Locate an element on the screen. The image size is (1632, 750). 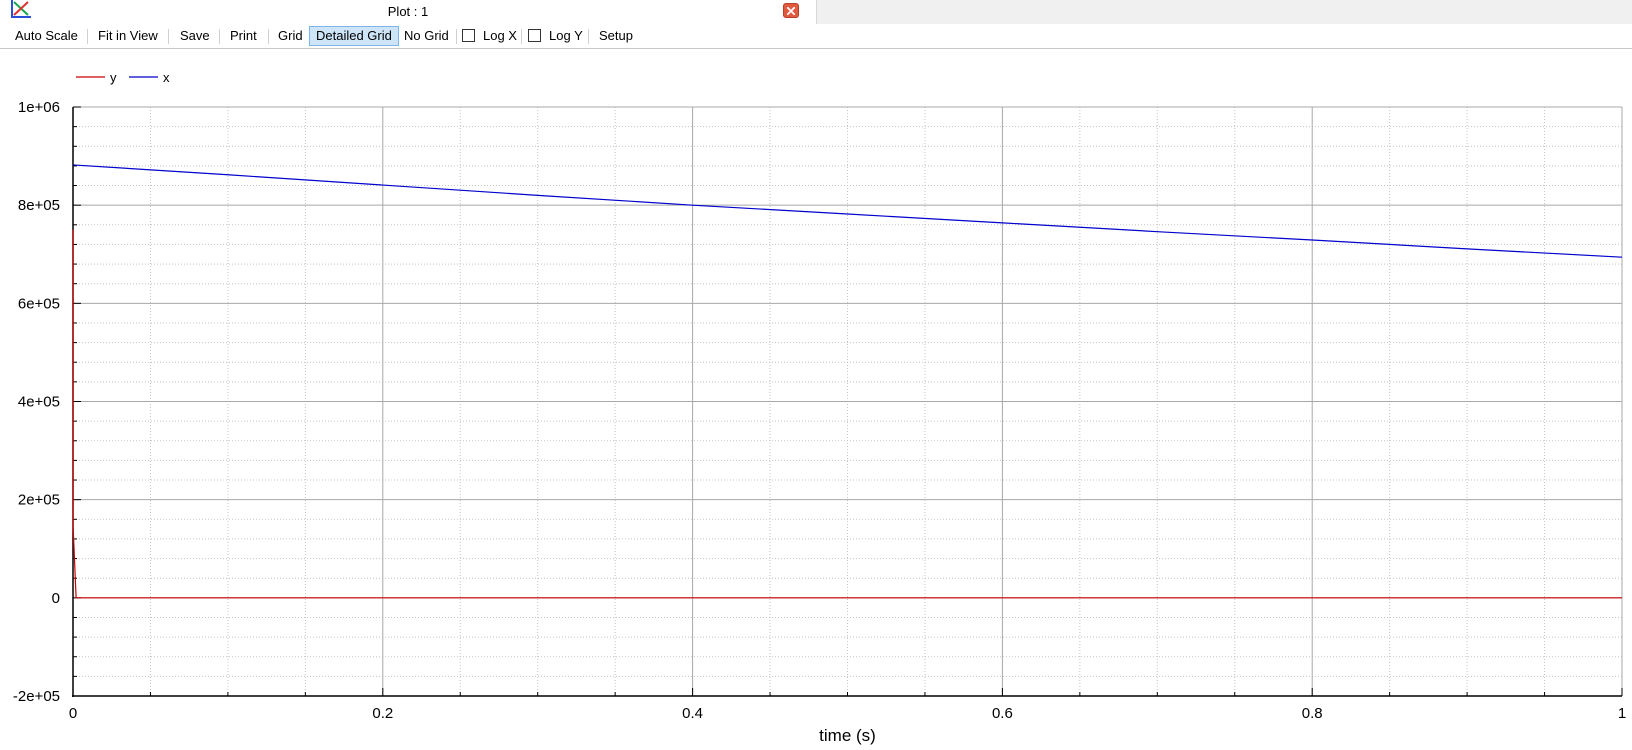
log-x-checkbox is located at coordinates (468, 35).